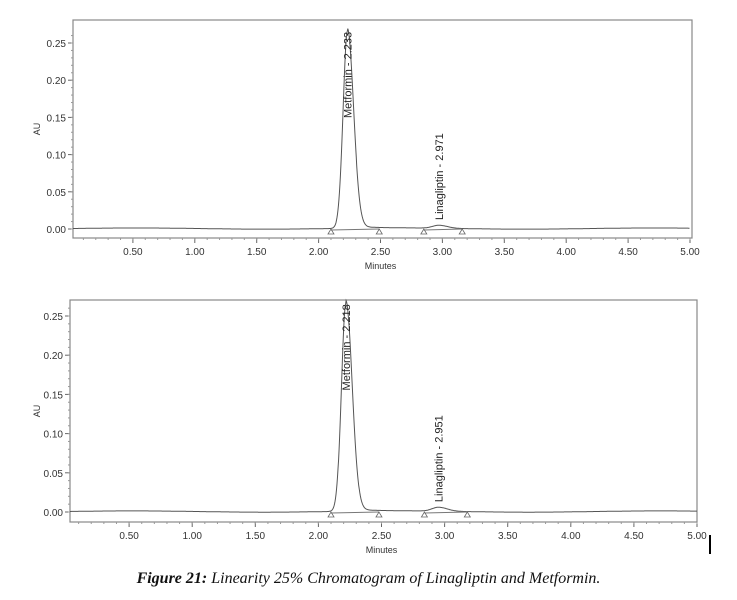 The width and height of the screenshot is (737, 600). I want to click on text-cursor, so click(710, 544).